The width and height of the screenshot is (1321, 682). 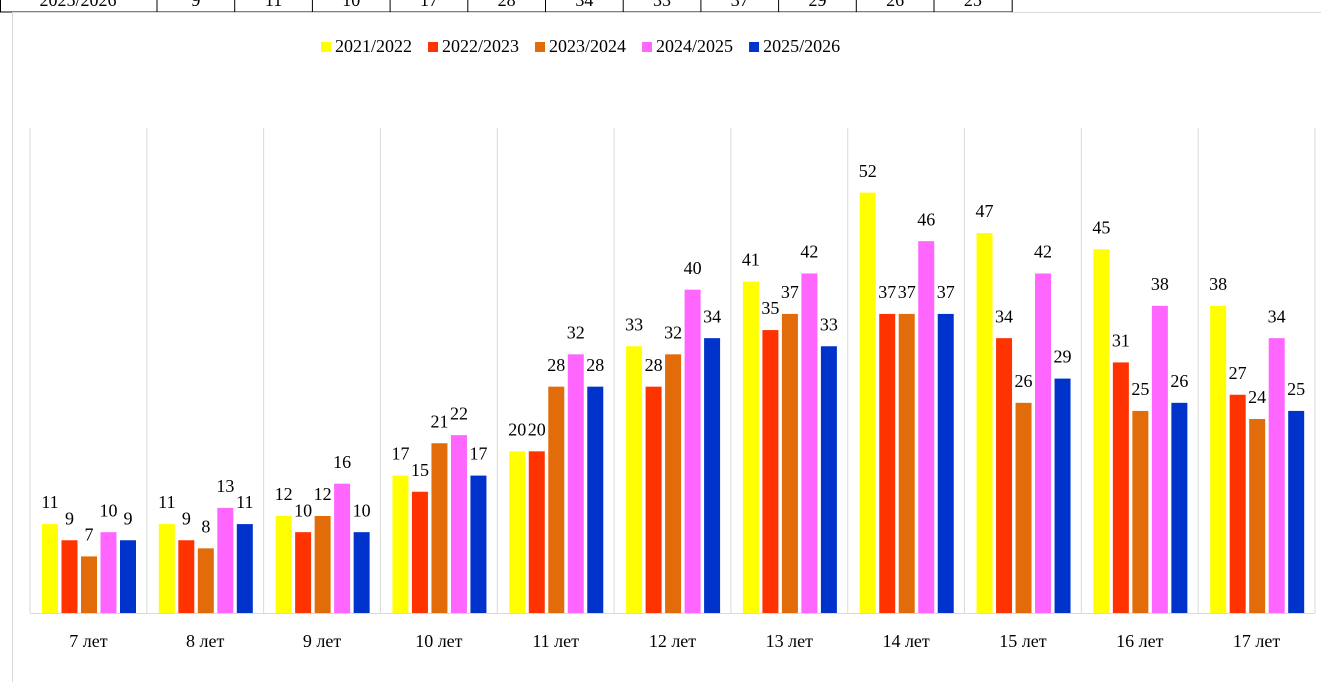 What do you see at coordinates (751, 260) in the screenshot?
I see `data-label: 41` at bounding box center [751, 260].